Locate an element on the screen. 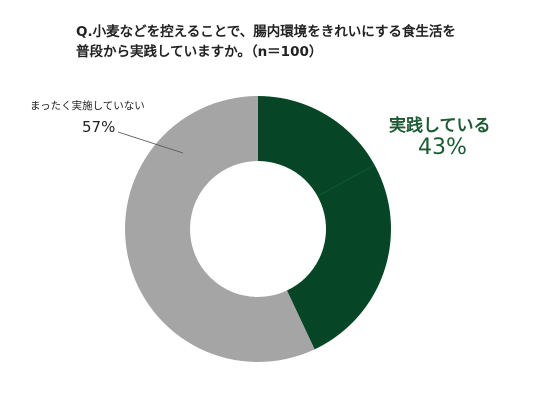  chart-title-line-2: 普段から実践していますか。（n＝100） is located at coordinates (199, 52).